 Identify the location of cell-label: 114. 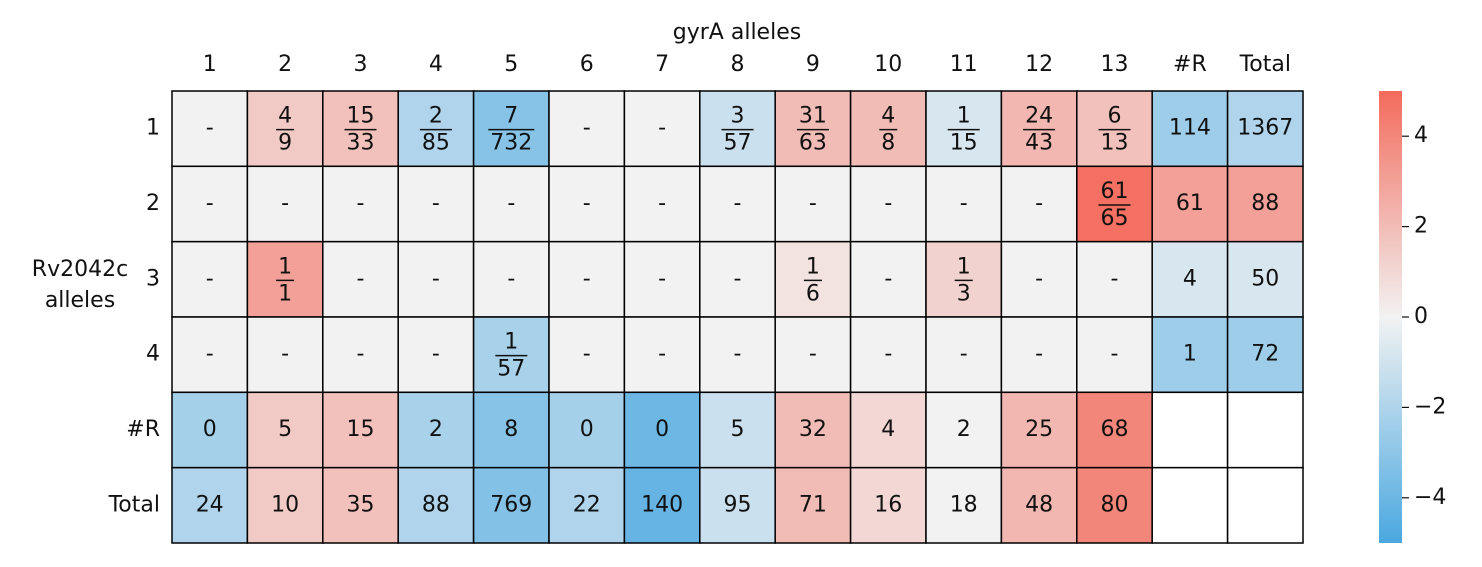
(1190, 128).